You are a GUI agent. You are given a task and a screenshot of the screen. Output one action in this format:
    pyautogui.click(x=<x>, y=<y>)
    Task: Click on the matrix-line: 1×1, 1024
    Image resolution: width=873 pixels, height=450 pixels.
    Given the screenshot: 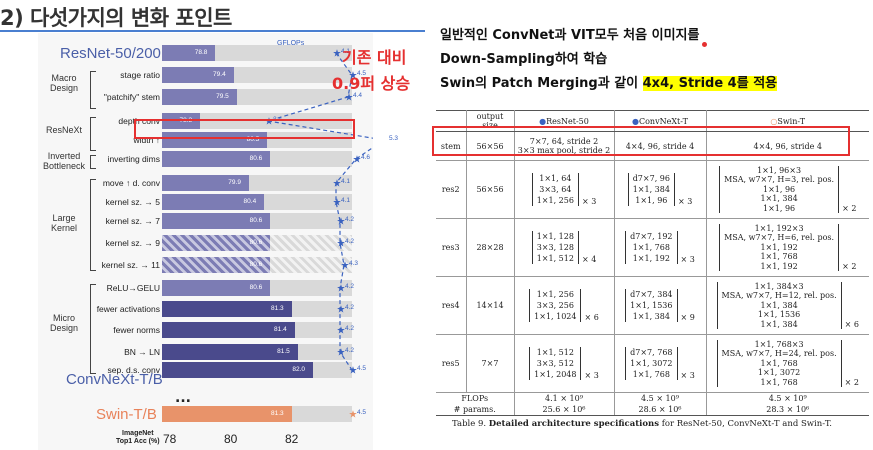 What is the action you would take?
    pyautogui.click(x=555, y=316)
    